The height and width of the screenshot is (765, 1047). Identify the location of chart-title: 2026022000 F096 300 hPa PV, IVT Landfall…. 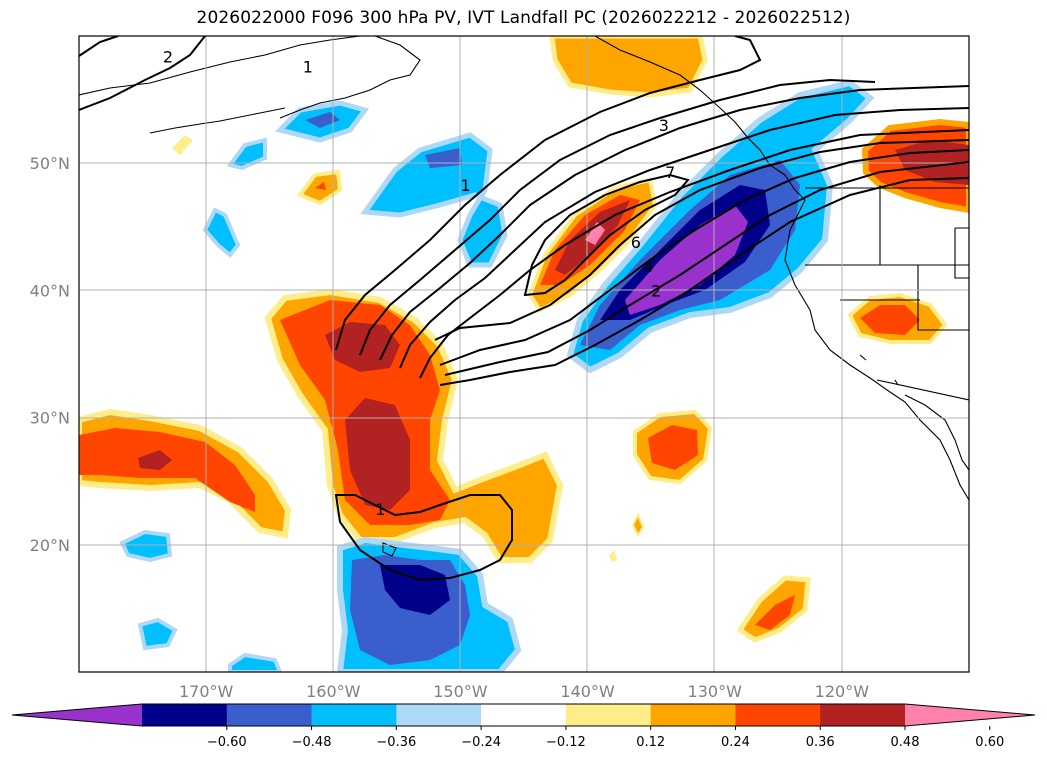
(523, 18).